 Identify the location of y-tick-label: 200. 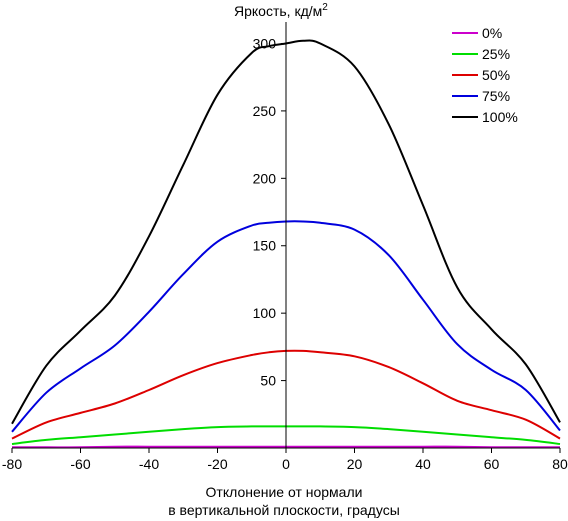
(265, 178).